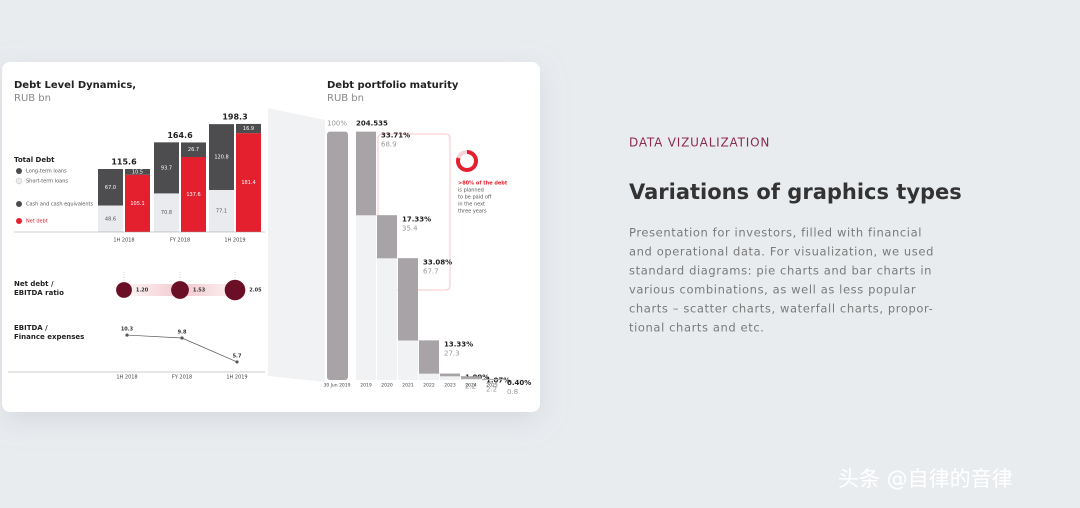 The width and height of the screenshot is (1080, 508). I want to click on data-label: 0.8, so click(512, 392).